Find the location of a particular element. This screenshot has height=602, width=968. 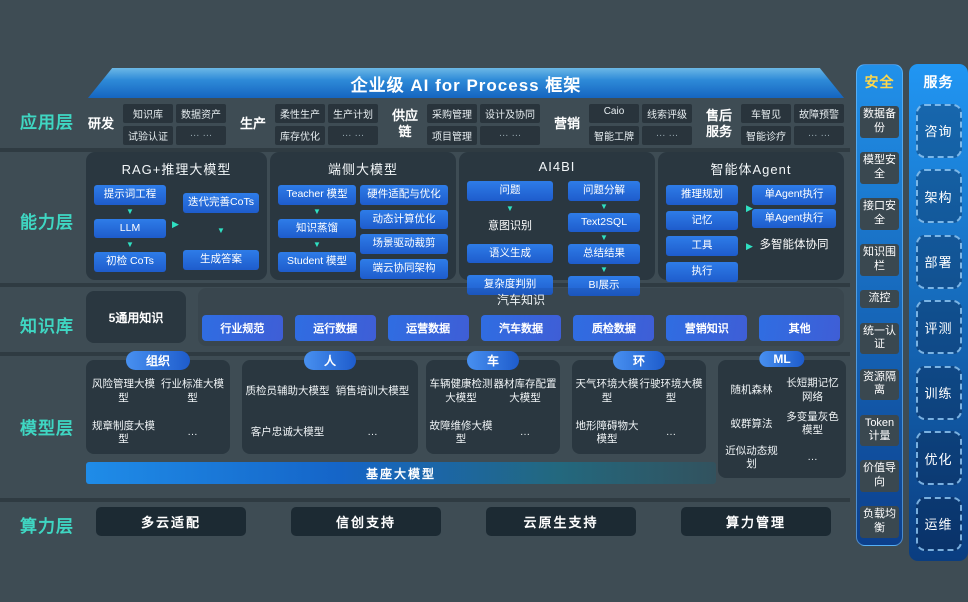

app-group-label: 营销 is located at coordinates (566, 123).